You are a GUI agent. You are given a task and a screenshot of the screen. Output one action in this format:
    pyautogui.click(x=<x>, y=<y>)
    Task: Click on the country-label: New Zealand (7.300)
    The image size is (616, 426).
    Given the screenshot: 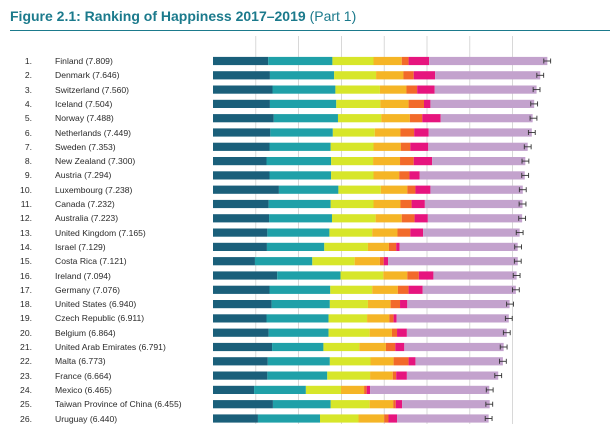 What is the action you would take?
    pyautogui.click(x=95, y=161)
    